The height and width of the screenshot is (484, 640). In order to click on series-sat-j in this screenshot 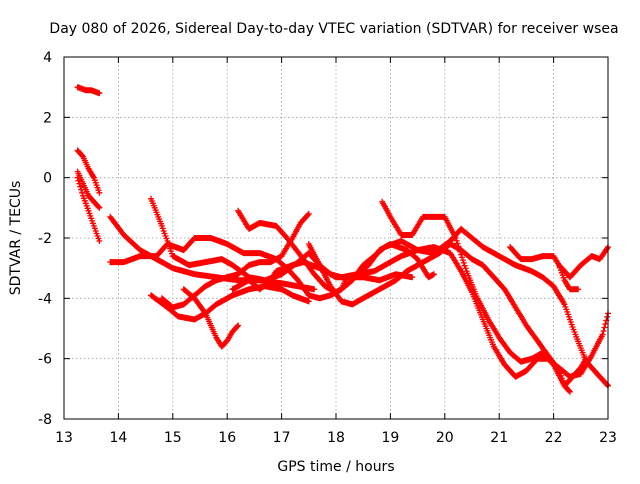, I will do `click(211, 318)`.